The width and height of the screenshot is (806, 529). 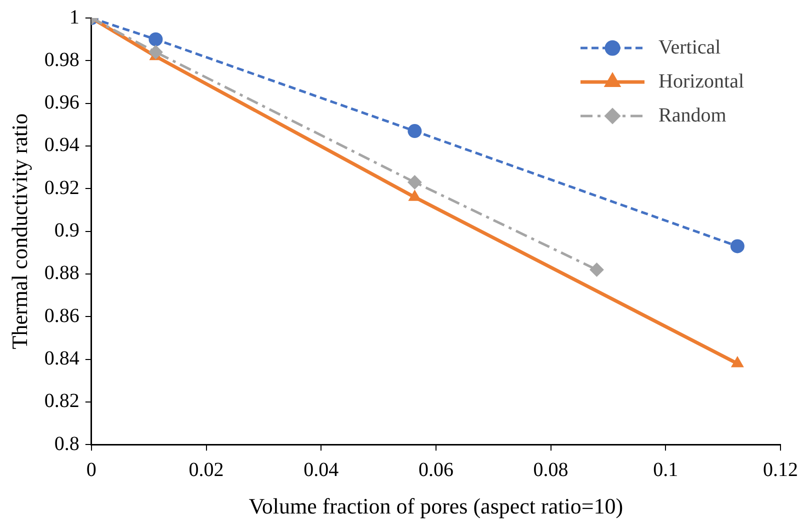 What do you see at coordinates (701, 81) in the screenshot?
I see `legend-label: Horizontal` at bounding box center [701, 81].